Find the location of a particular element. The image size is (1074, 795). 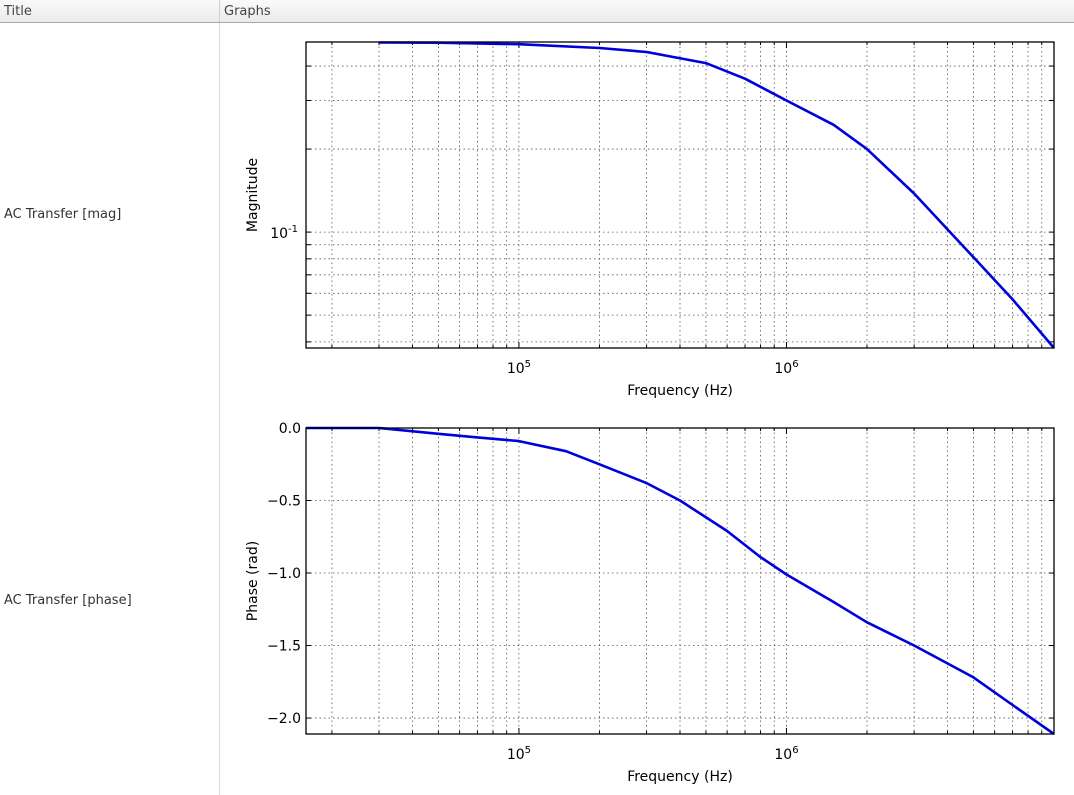

column-divider is located at coordinates (219, 409).